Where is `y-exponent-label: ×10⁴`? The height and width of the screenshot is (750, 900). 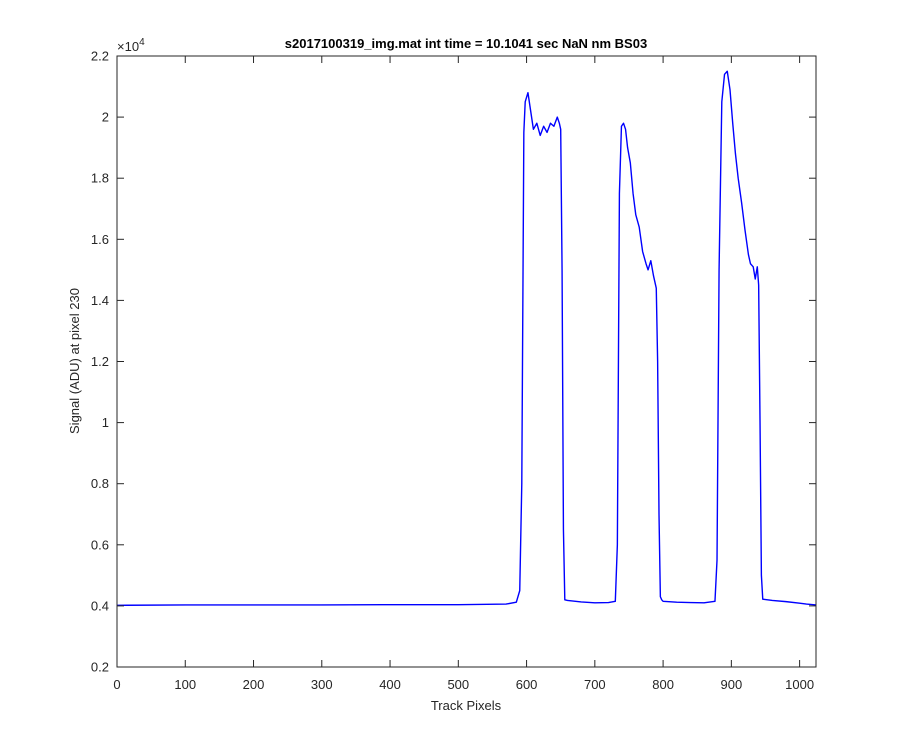 y-exponent-label: ×10⁴ is located at coordinates (131, 45).